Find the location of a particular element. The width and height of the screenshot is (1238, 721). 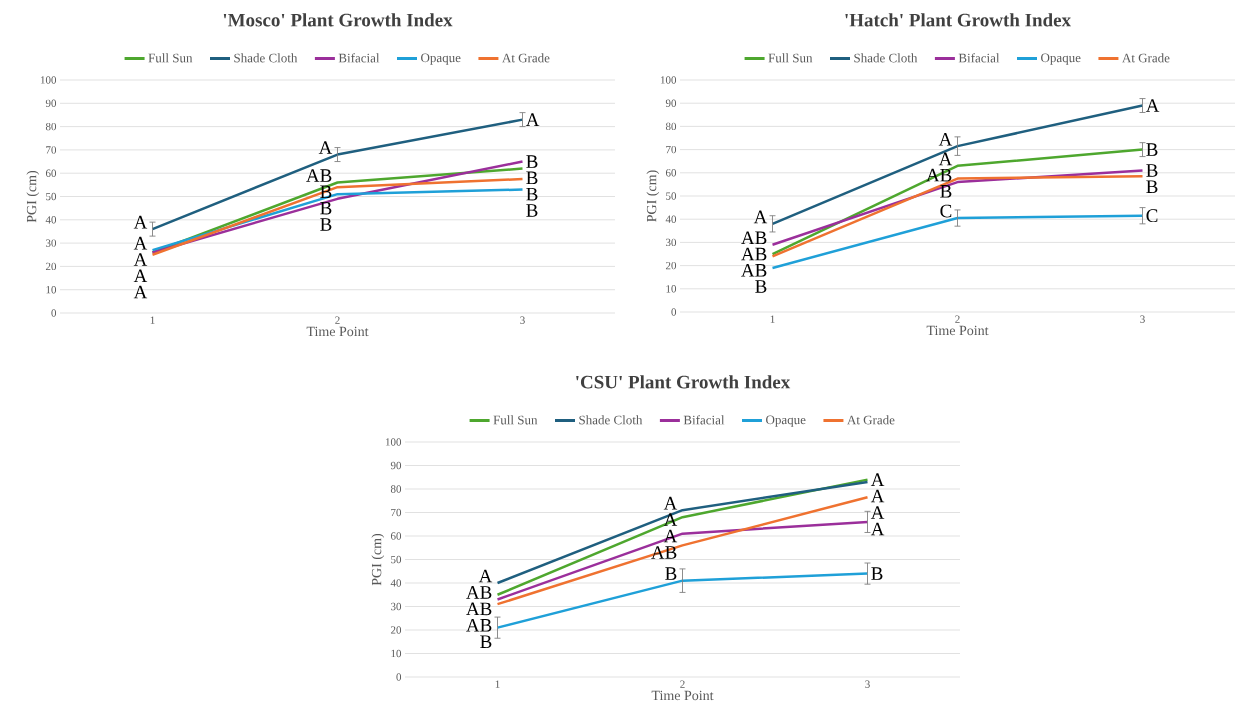

chart-title: 'Hatch' Plant Growth Index is located at coordinates (958, 20).